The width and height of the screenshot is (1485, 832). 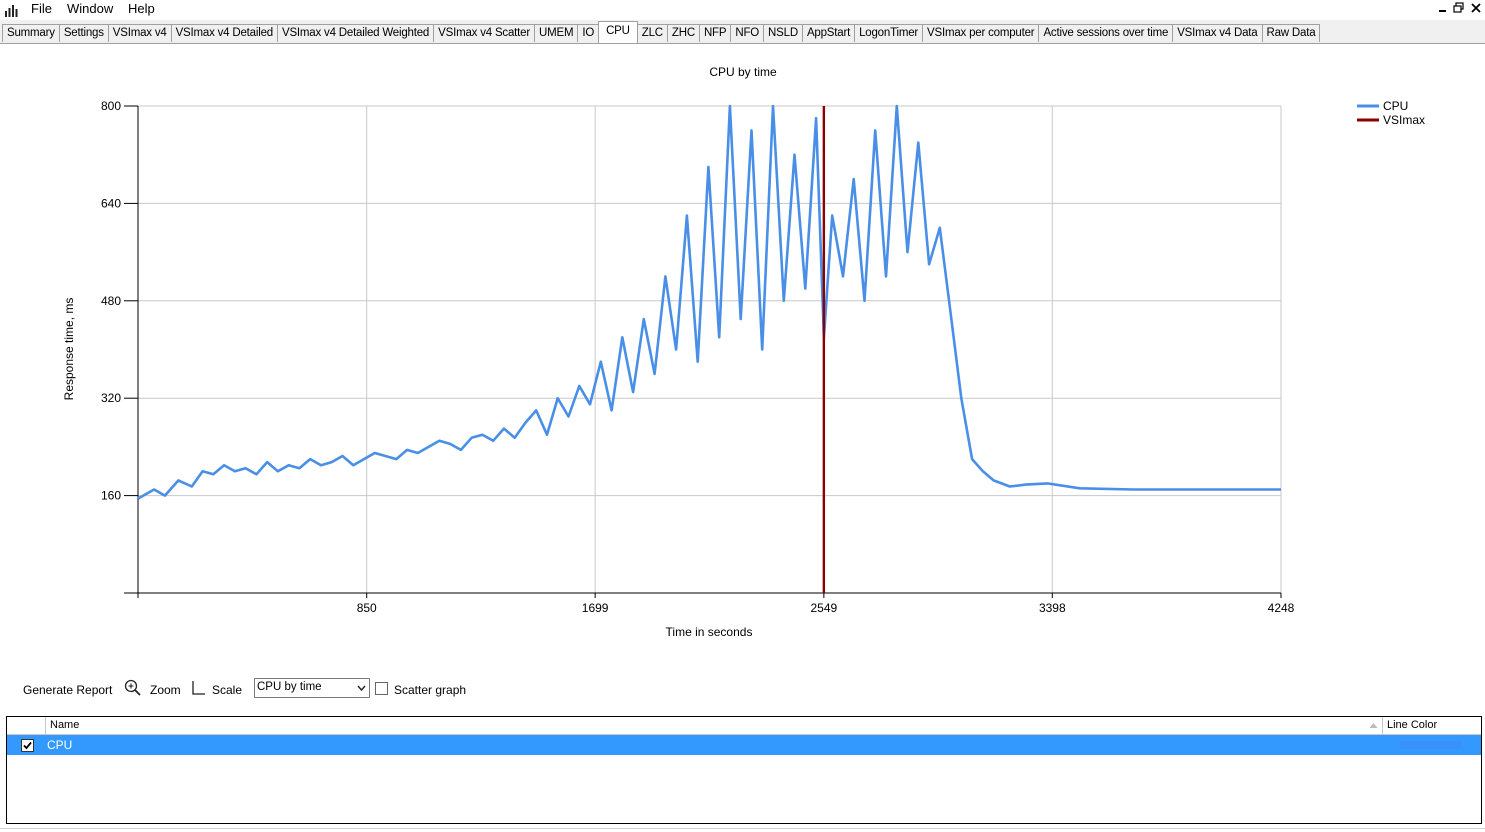 What do you see at coordinates (41, 8) in the screenshot?
I see `menu-file: File` at bounding box center [41, 8].